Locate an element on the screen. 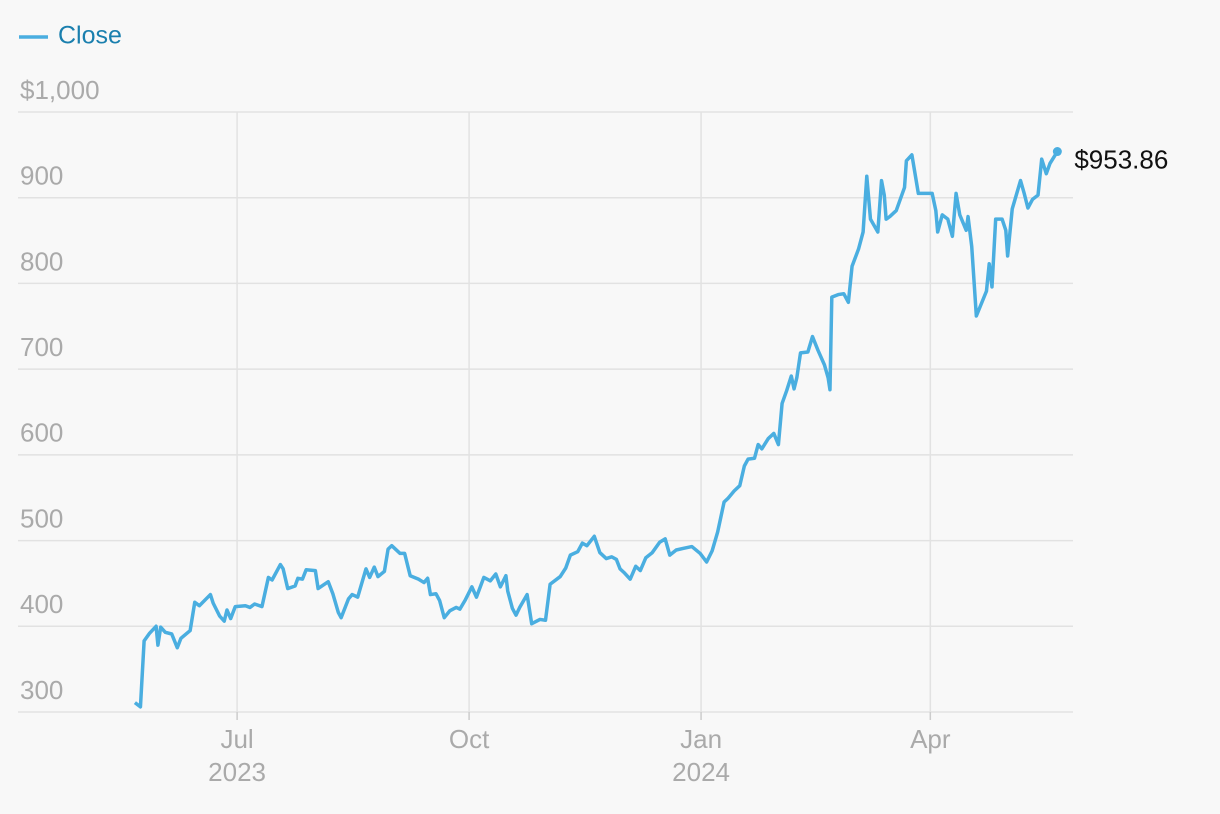 The height and width of the screenshot is (814, 1220). y-tick-label: 300 is located at coordinates (41, 690).